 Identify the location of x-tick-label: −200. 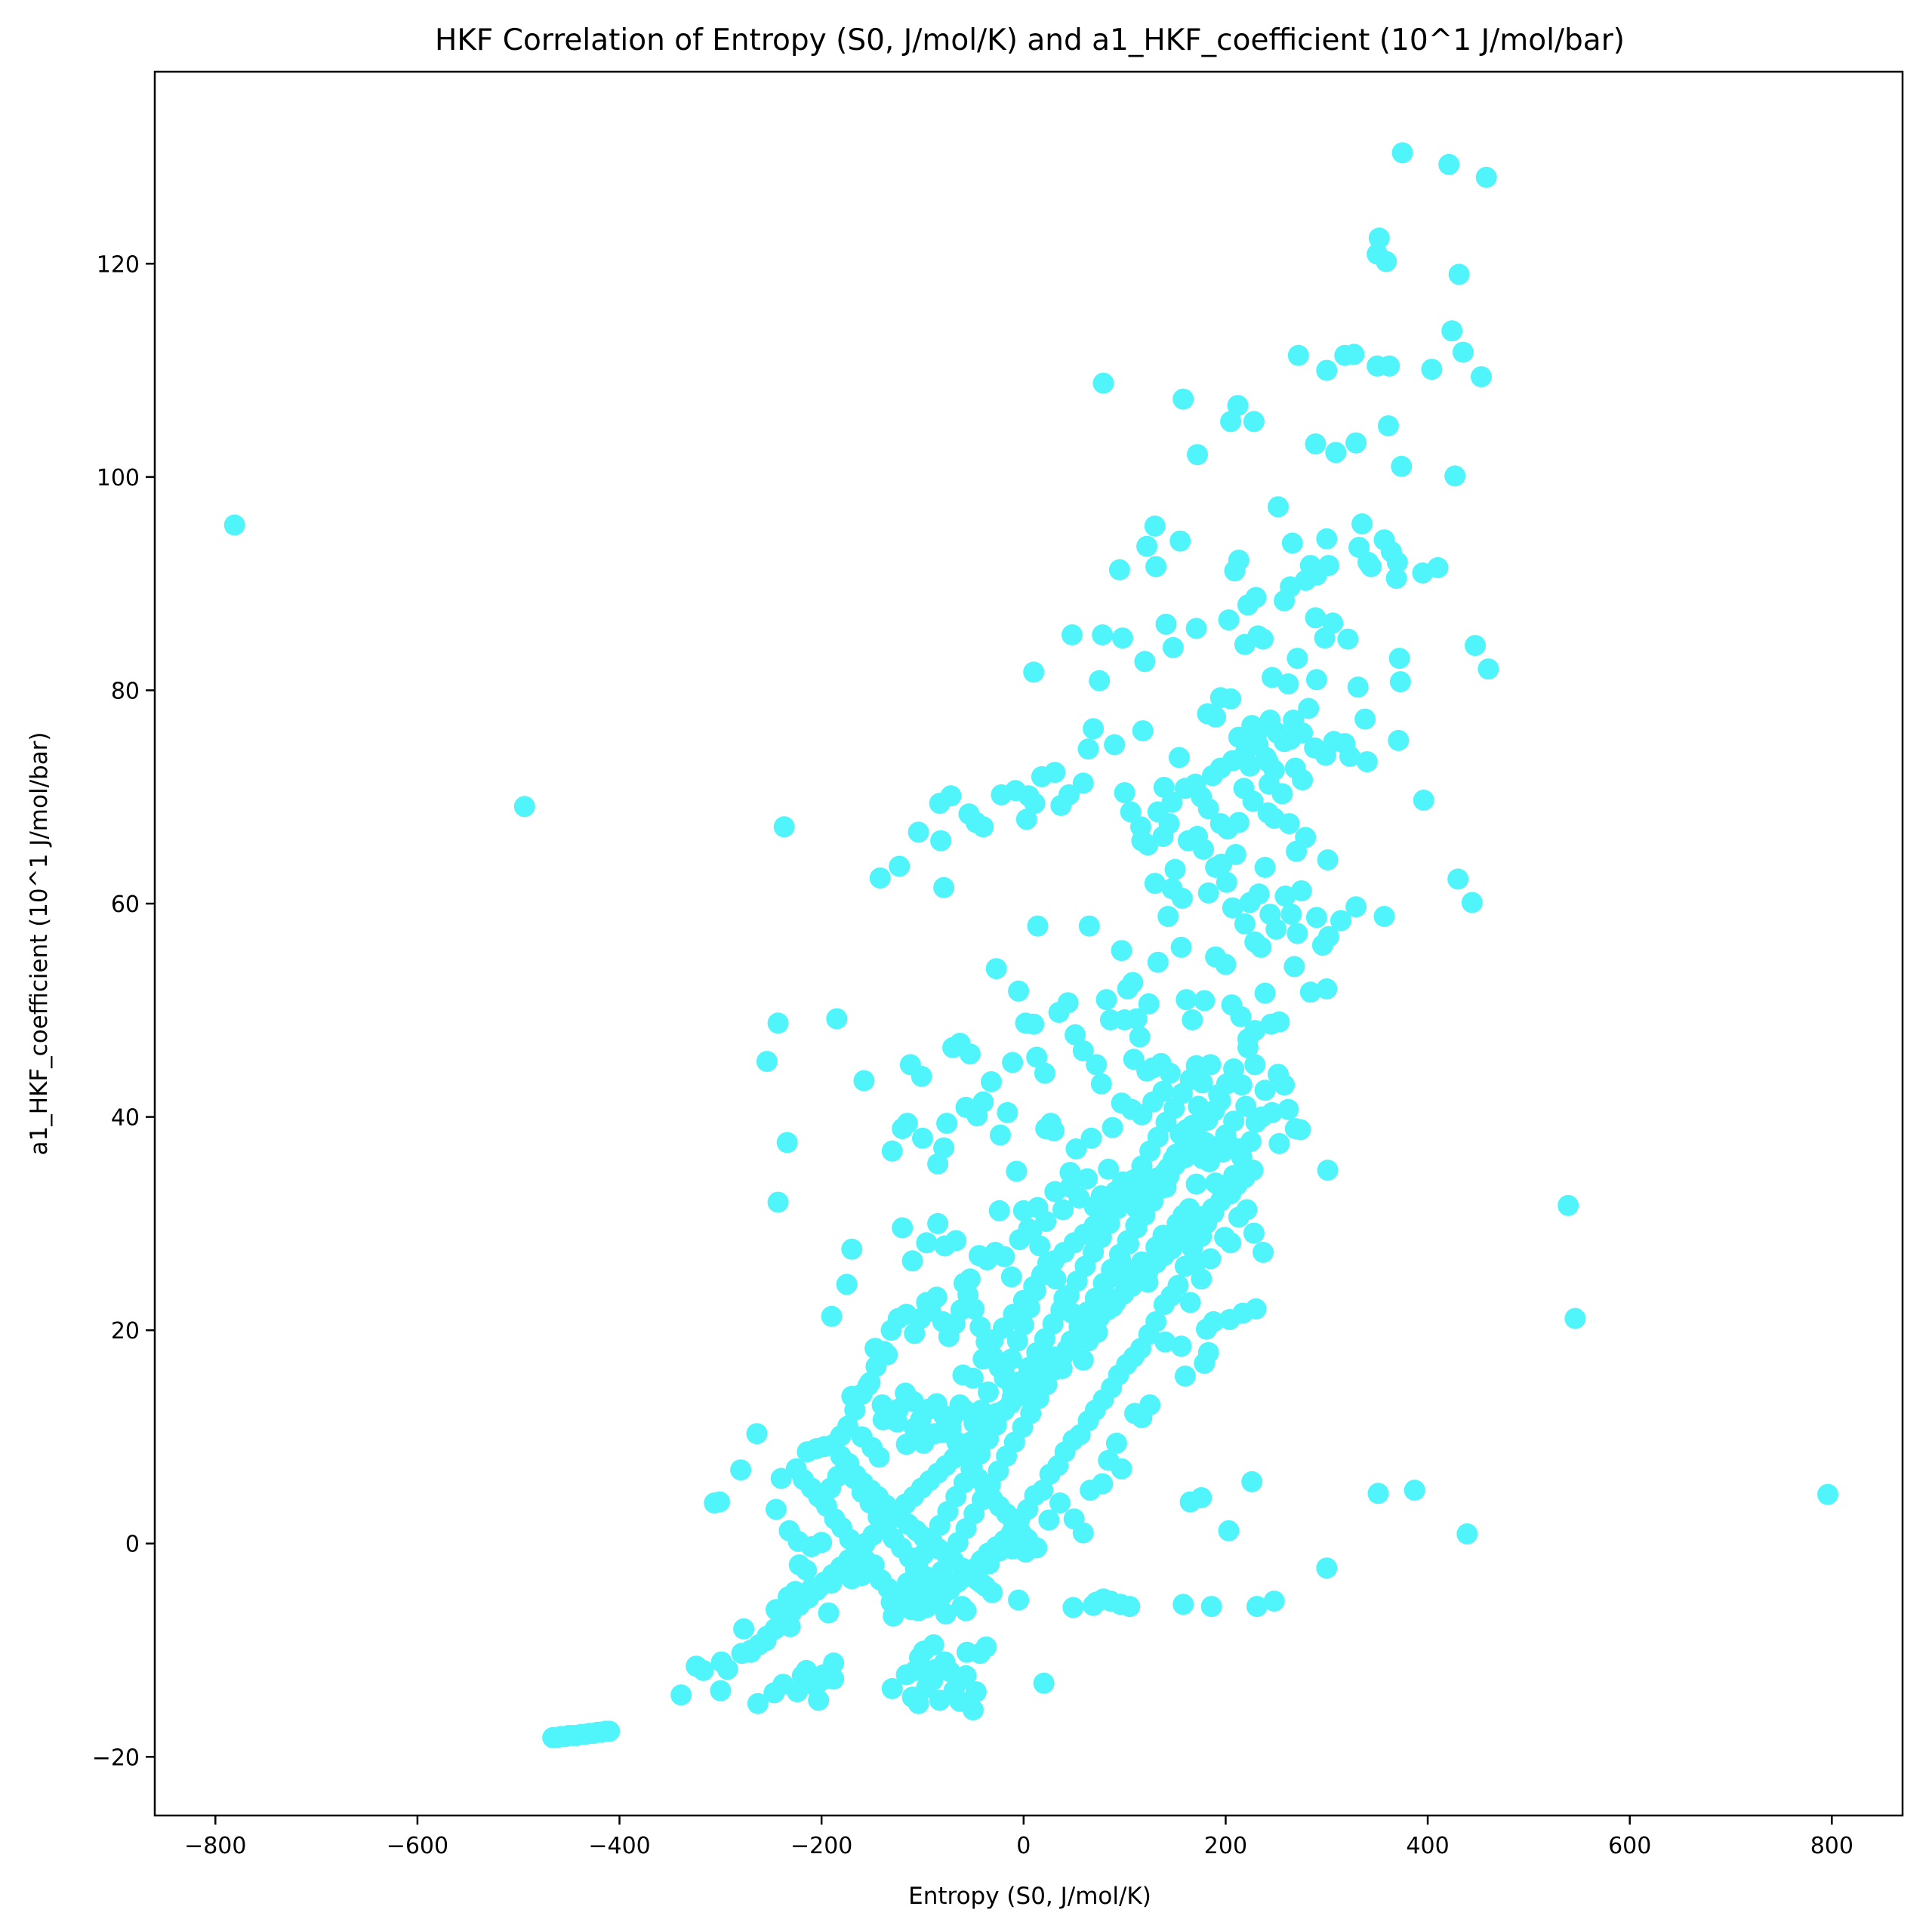
(821, 1846).